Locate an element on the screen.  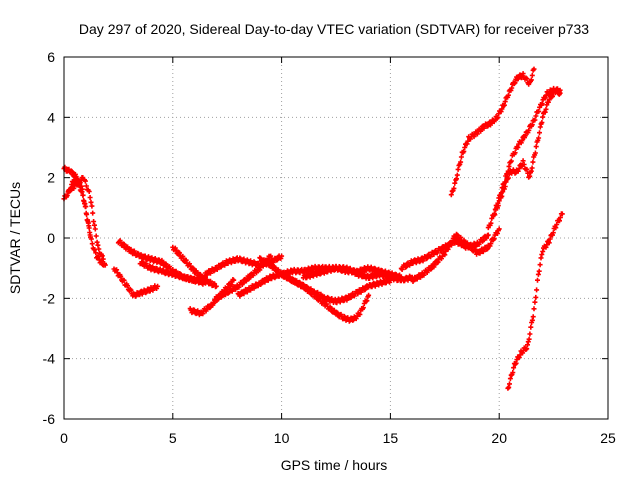
series-track-t is located at coordinates (535, 301).